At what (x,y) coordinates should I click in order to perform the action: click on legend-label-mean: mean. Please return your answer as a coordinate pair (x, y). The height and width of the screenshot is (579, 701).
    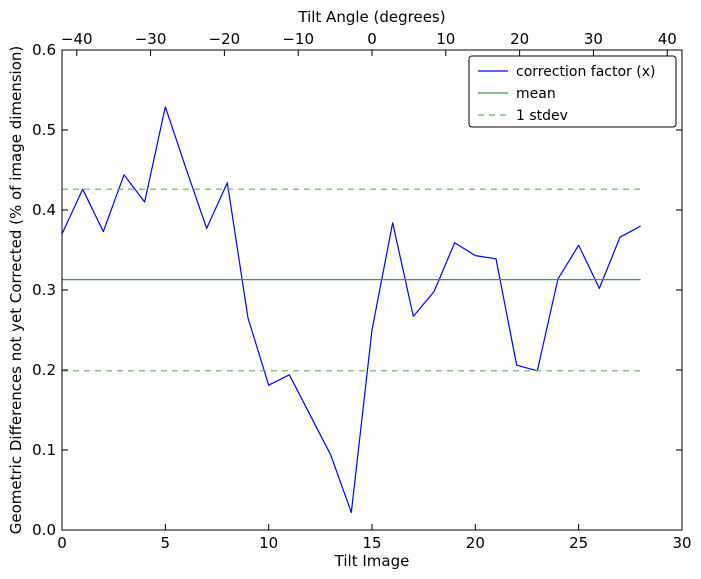
    Looking at the image, I should click on (536, 94).